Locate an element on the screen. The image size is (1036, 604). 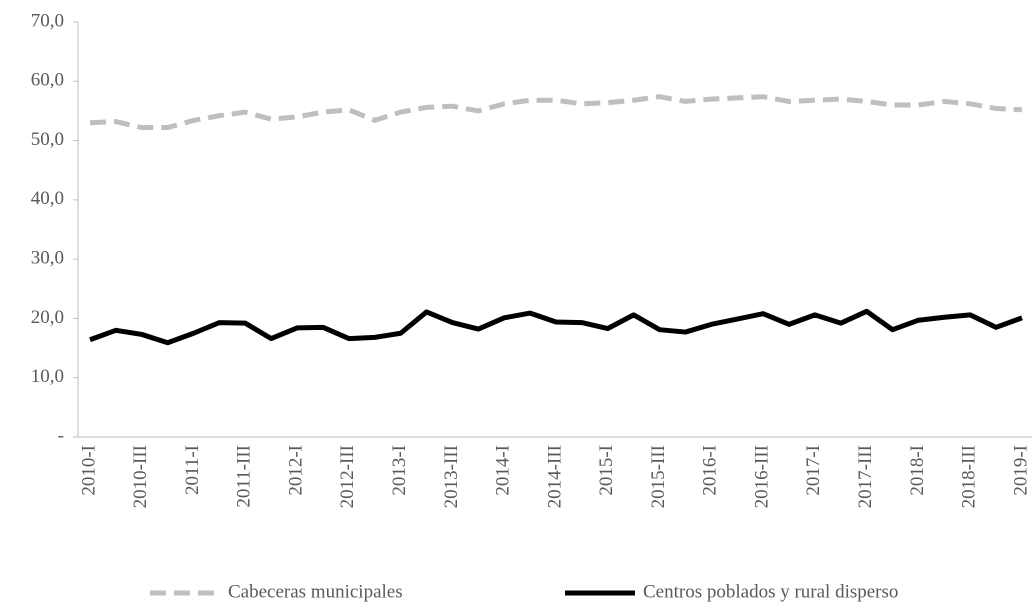
x-tick-label: 2015-I is located at coordinates (606, 470).